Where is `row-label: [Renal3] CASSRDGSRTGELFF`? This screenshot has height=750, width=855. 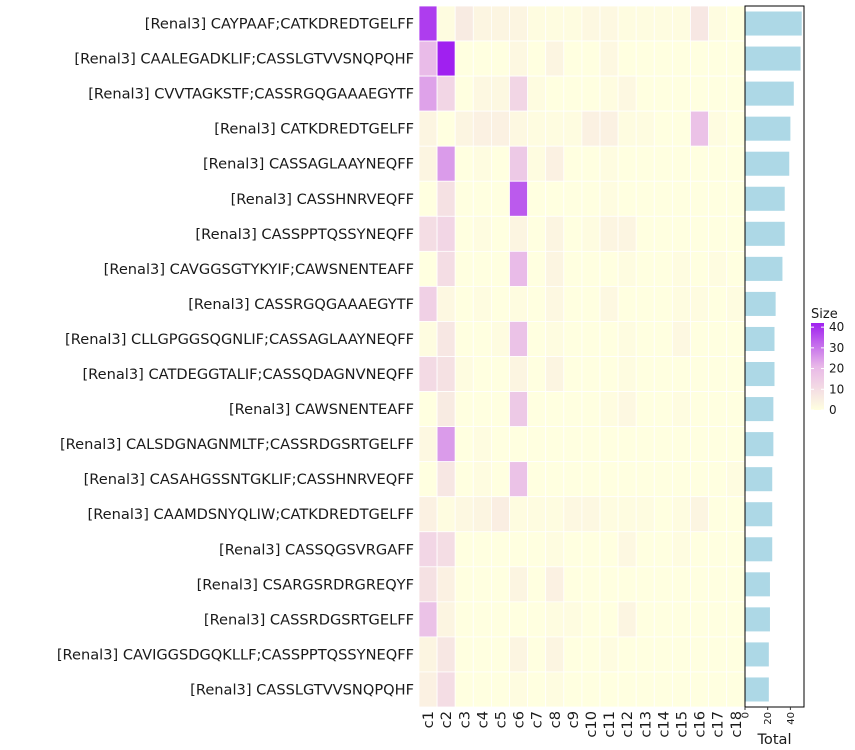 row-label: [Renal3] CASSRDGSRTGELFF is located at coordinates (309, 619).